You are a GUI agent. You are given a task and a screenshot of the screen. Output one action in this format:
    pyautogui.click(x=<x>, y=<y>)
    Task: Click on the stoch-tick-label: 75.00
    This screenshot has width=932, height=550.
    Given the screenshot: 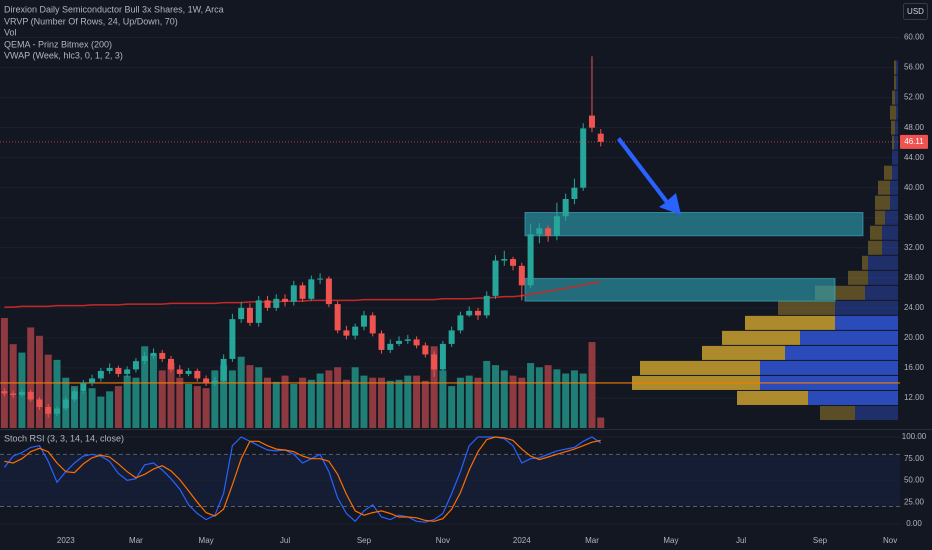 What is the action you would take?
    pyautogui.click(x=914, y=458)
    